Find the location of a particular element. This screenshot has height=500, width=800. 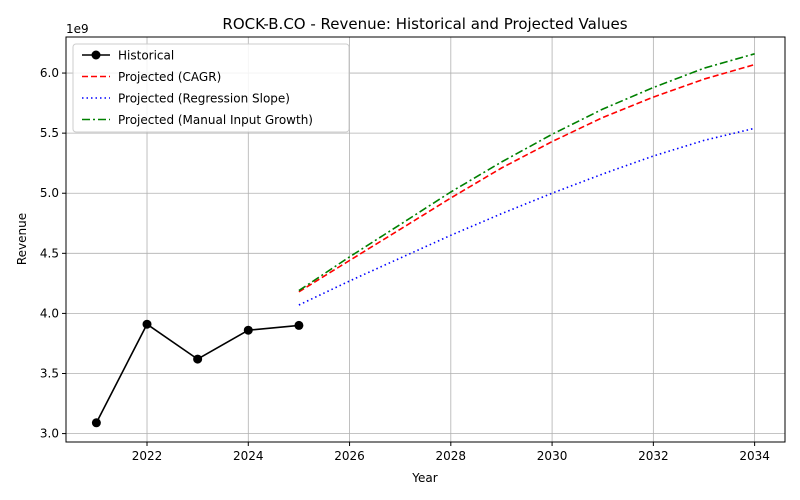

y-axis-label: Revenue is located at coordinates (22, 239).